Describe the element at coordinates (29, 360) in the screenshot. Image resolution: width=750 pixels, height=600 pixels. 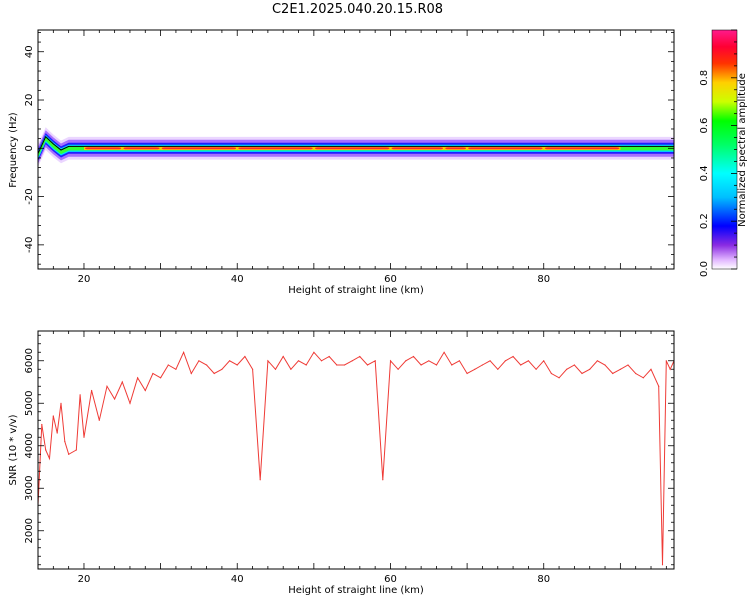
I see `snr-y-tick-label: 6000` at that location.